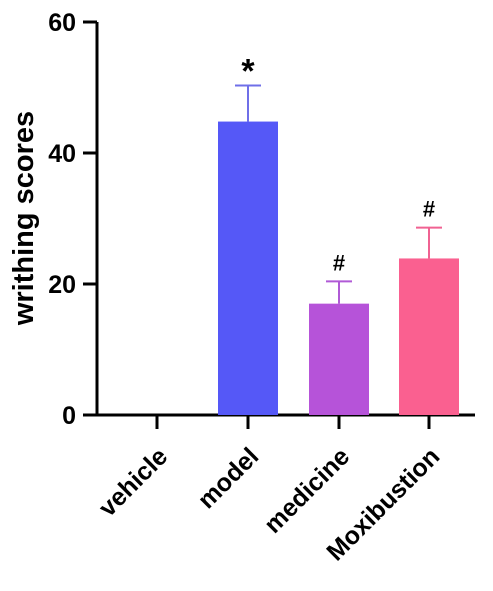  Describe the element at coordinates (228, 478) in the screenshot. I see `x-category-label: model` at that location.